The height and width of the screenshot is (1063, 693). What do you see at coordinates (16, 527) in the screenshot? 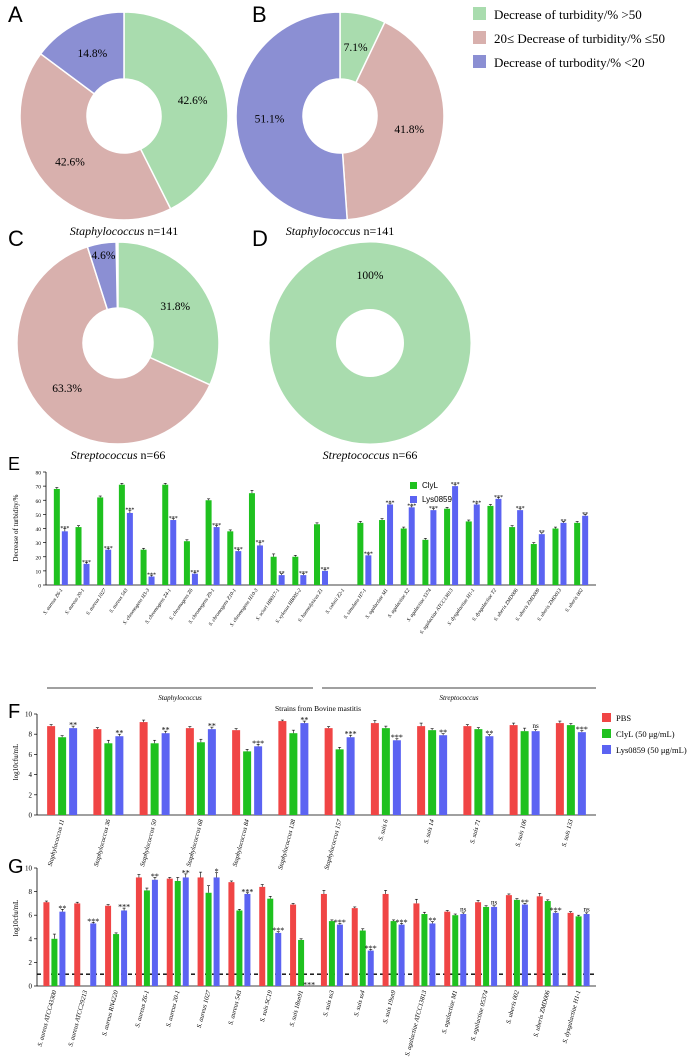
I see `panel-e-ylabel: Decrease of turbidity/%` at bounding box center [16, 527].